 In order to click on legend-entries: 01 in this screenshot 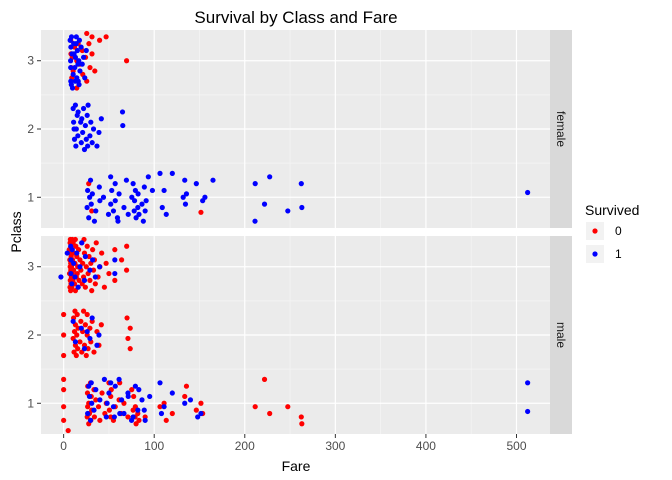, I will do `click(604, 242)`.